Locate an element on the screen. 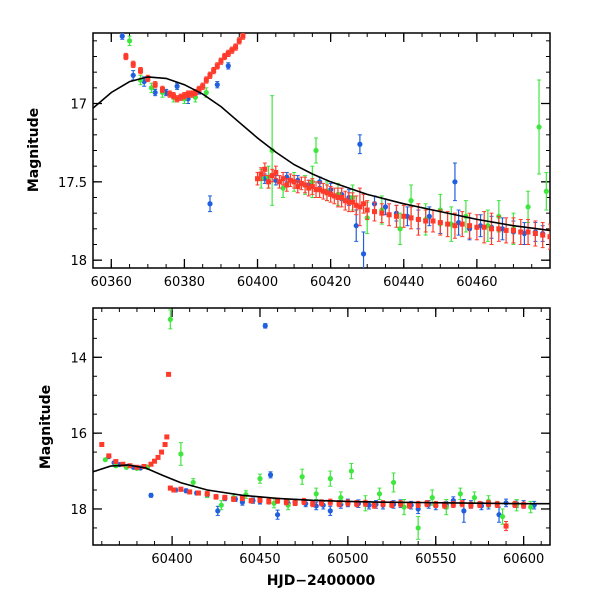 Image resolution: width=600 pixels, height=605 pixels. top-y-tick-label: 17 is located at coordinates (78, 105).